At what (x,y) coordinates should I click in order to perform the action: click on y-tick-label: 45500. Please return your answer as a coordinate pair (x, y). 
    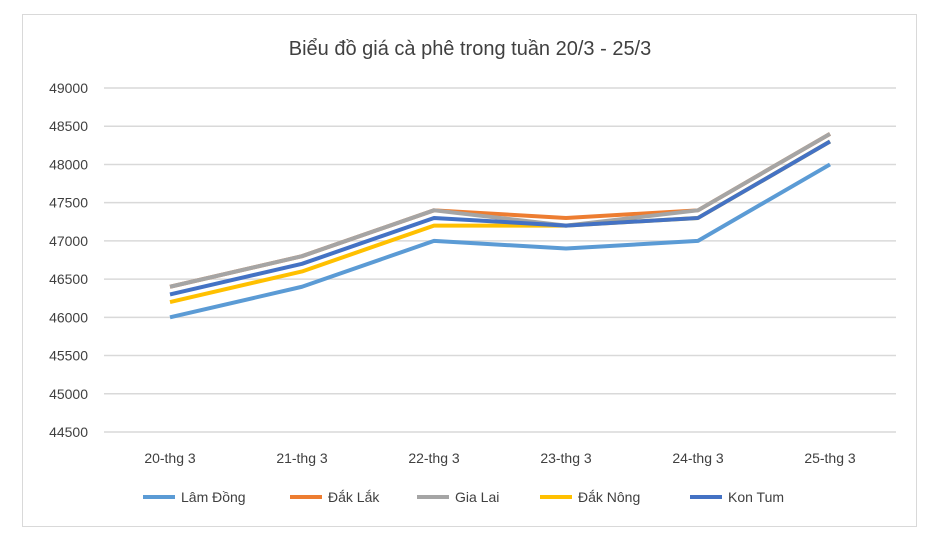
    Looking at the image, I should click on (68, 356).